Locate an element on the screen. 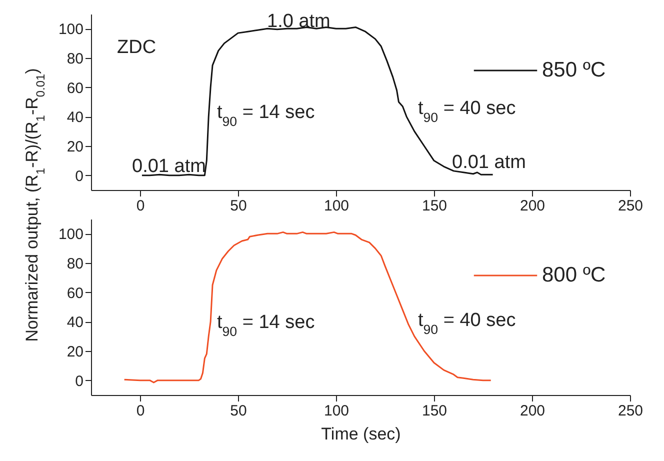 Image resolution: width=664 pixels, height=461 pixels. legend-label: 800 ºC is located at coordinates (574, 275).